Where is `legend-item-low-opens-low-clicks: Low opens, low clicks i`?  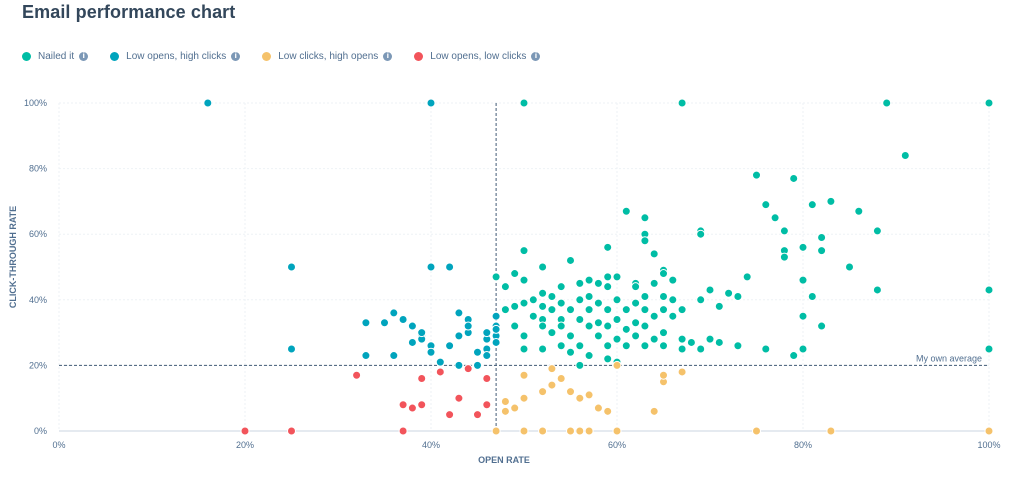 legend-item-low-opens-low-clicks: Low opens, low clicks i is located at coordinates (477, 56).